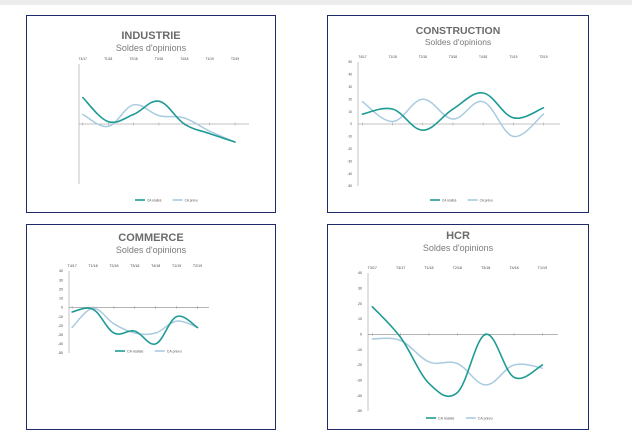 The width and height of the screenshot is (632, 448). What do you see at coordinates (458, 236) in the screenshot?
I see `chart-title: HCR` at bounding box center [458, 236].